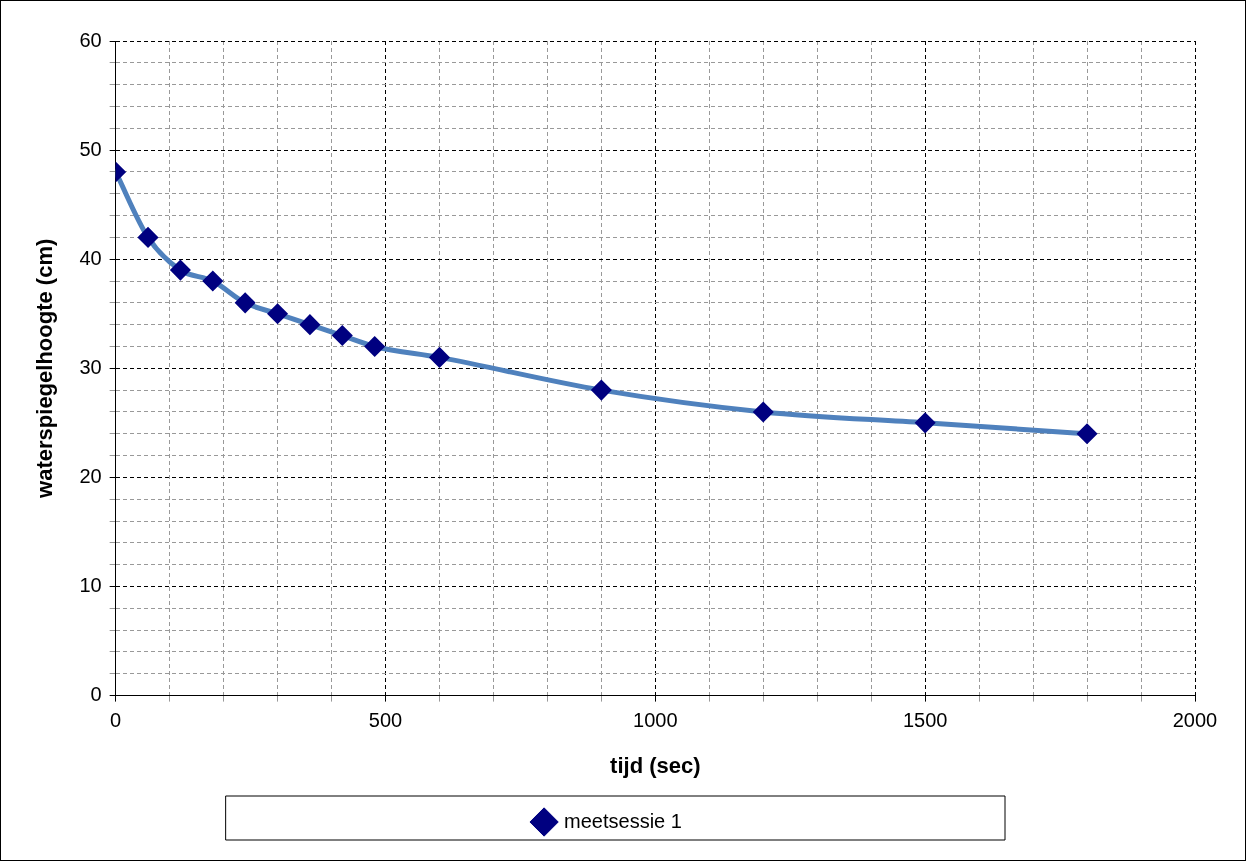 This screenshot has height=861, width=1246. Describe the element at coordinates (90, 148) in the screenshot. I see `y-tick-label: 50` at that location.